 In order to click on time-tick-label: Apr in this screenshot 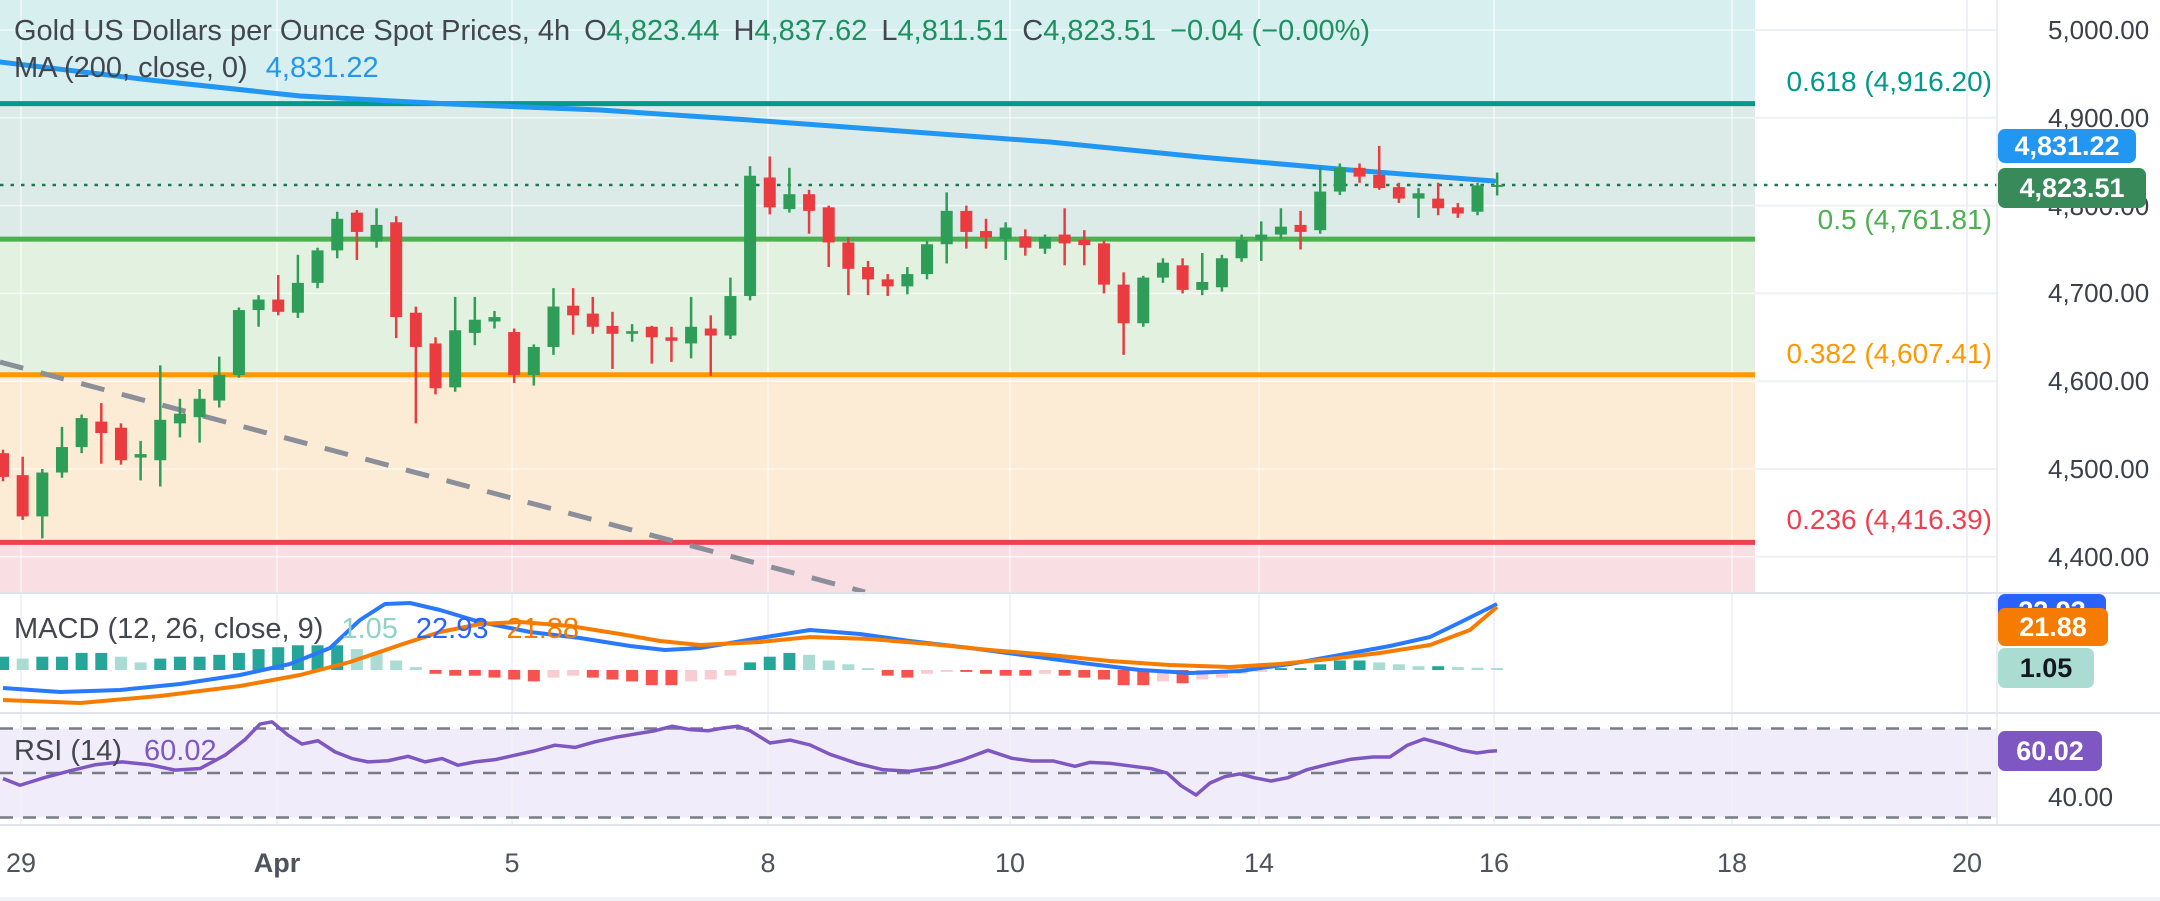, I will do `click(277, 863)`.